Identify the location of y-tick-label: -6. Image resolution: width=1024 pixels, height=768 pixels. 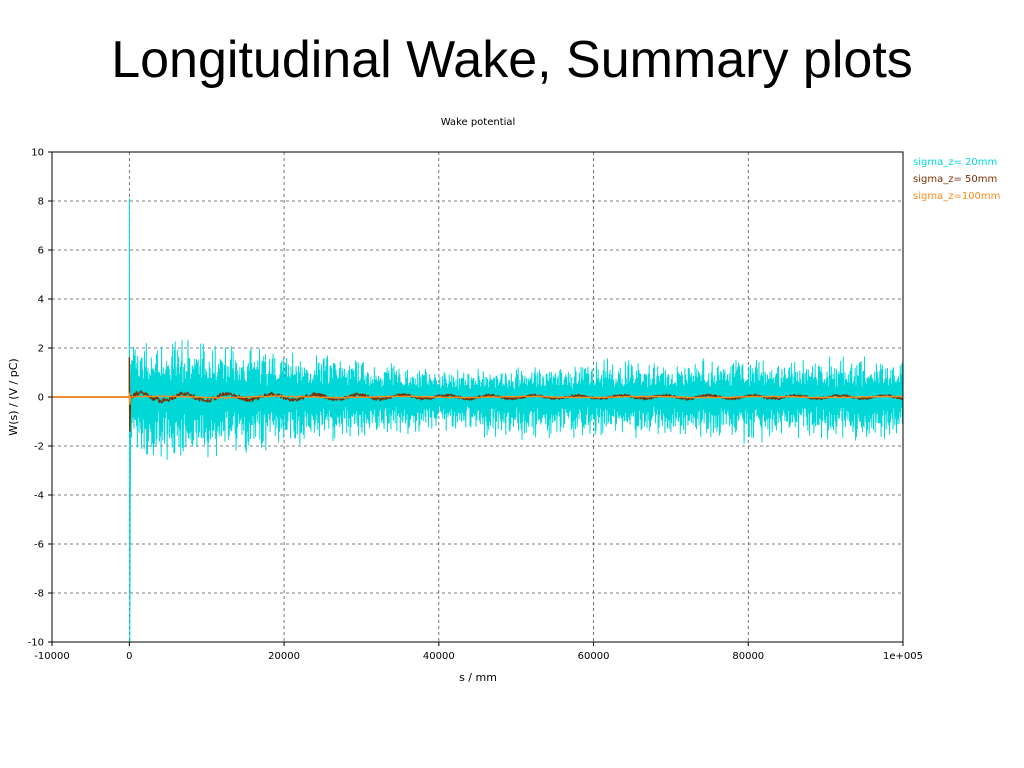
(39, 545).